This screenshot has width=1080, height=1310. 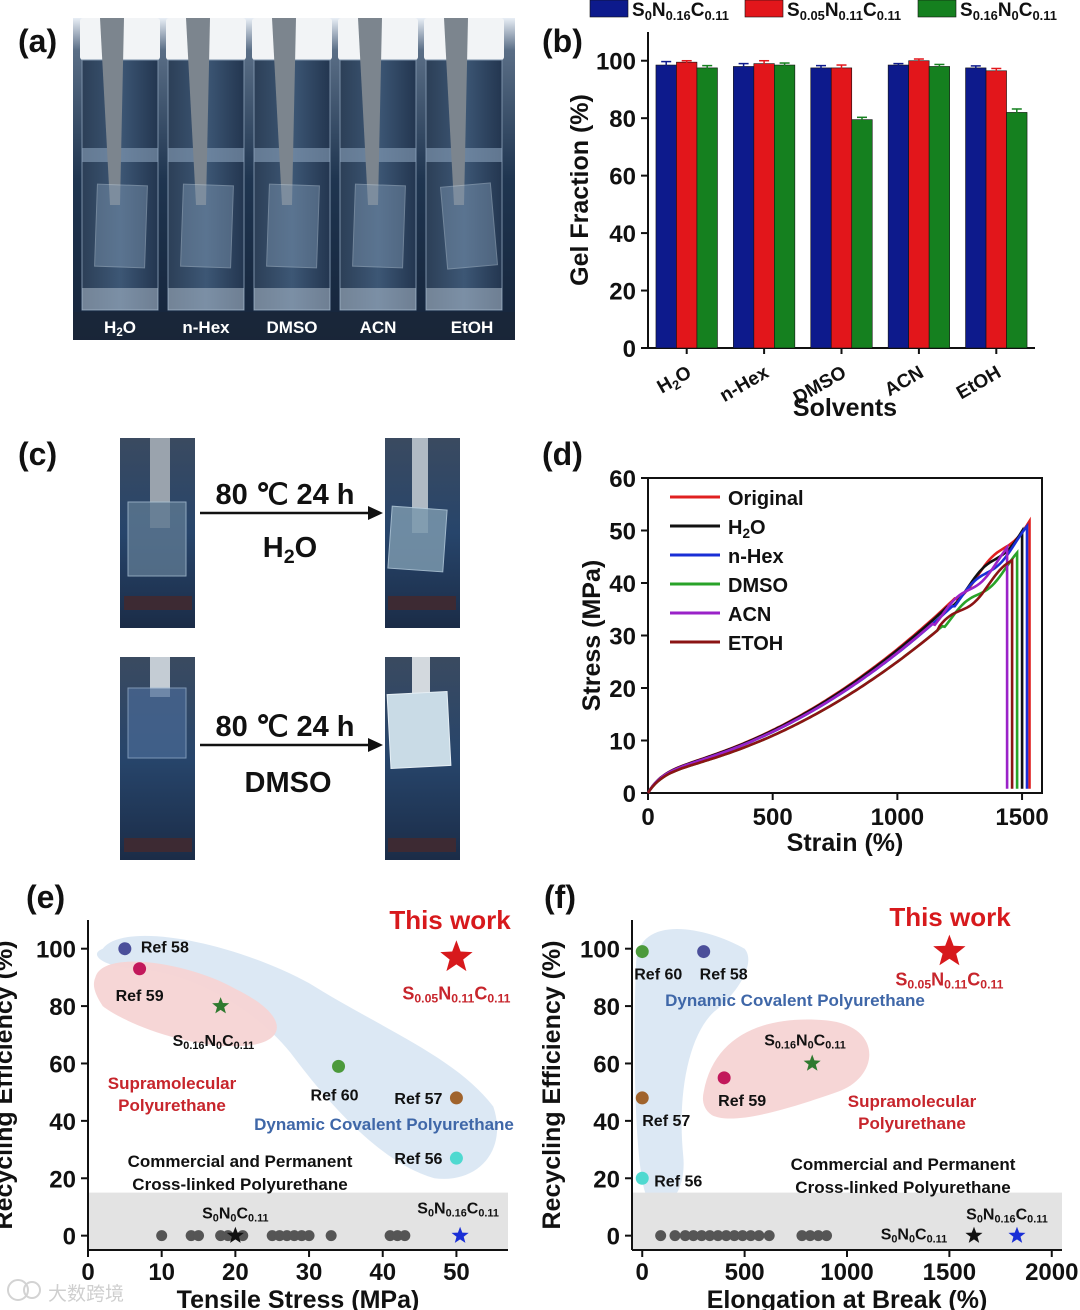 I want to click on x-tick-label: 500, so click(x=773, y=817).